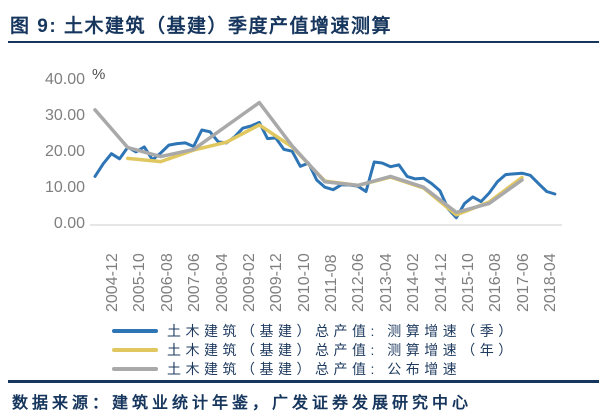 The width and height of the screenshot is (607, 420). What do you see at coordinates (277, 282) in the screenshot?
I see `x-axis-label: 2009-12` at bounding box center [277, 282].